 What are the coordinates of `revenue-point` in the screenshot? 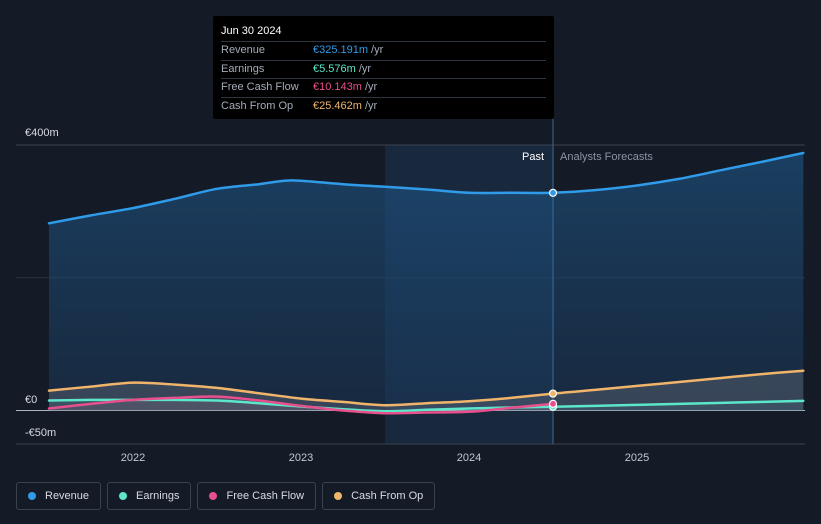 It's located at (553, 192).